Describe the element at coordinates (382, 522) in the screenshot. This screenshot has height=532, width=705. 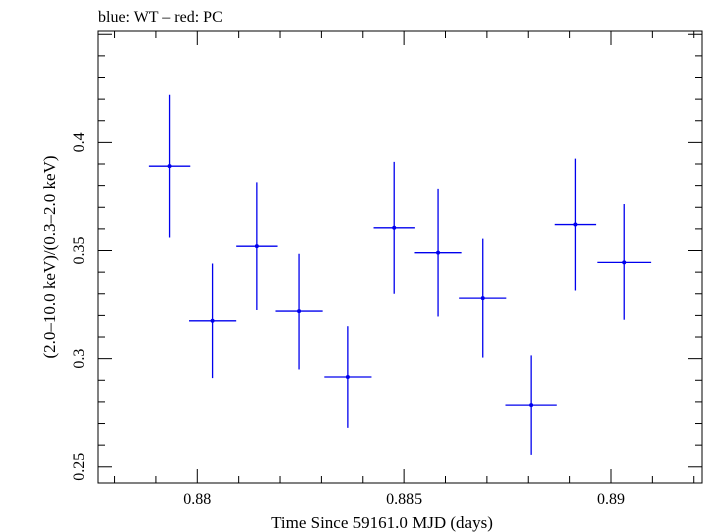
I see `x-axis-label: Time Since 59161.0 MJD (days)` at that location.